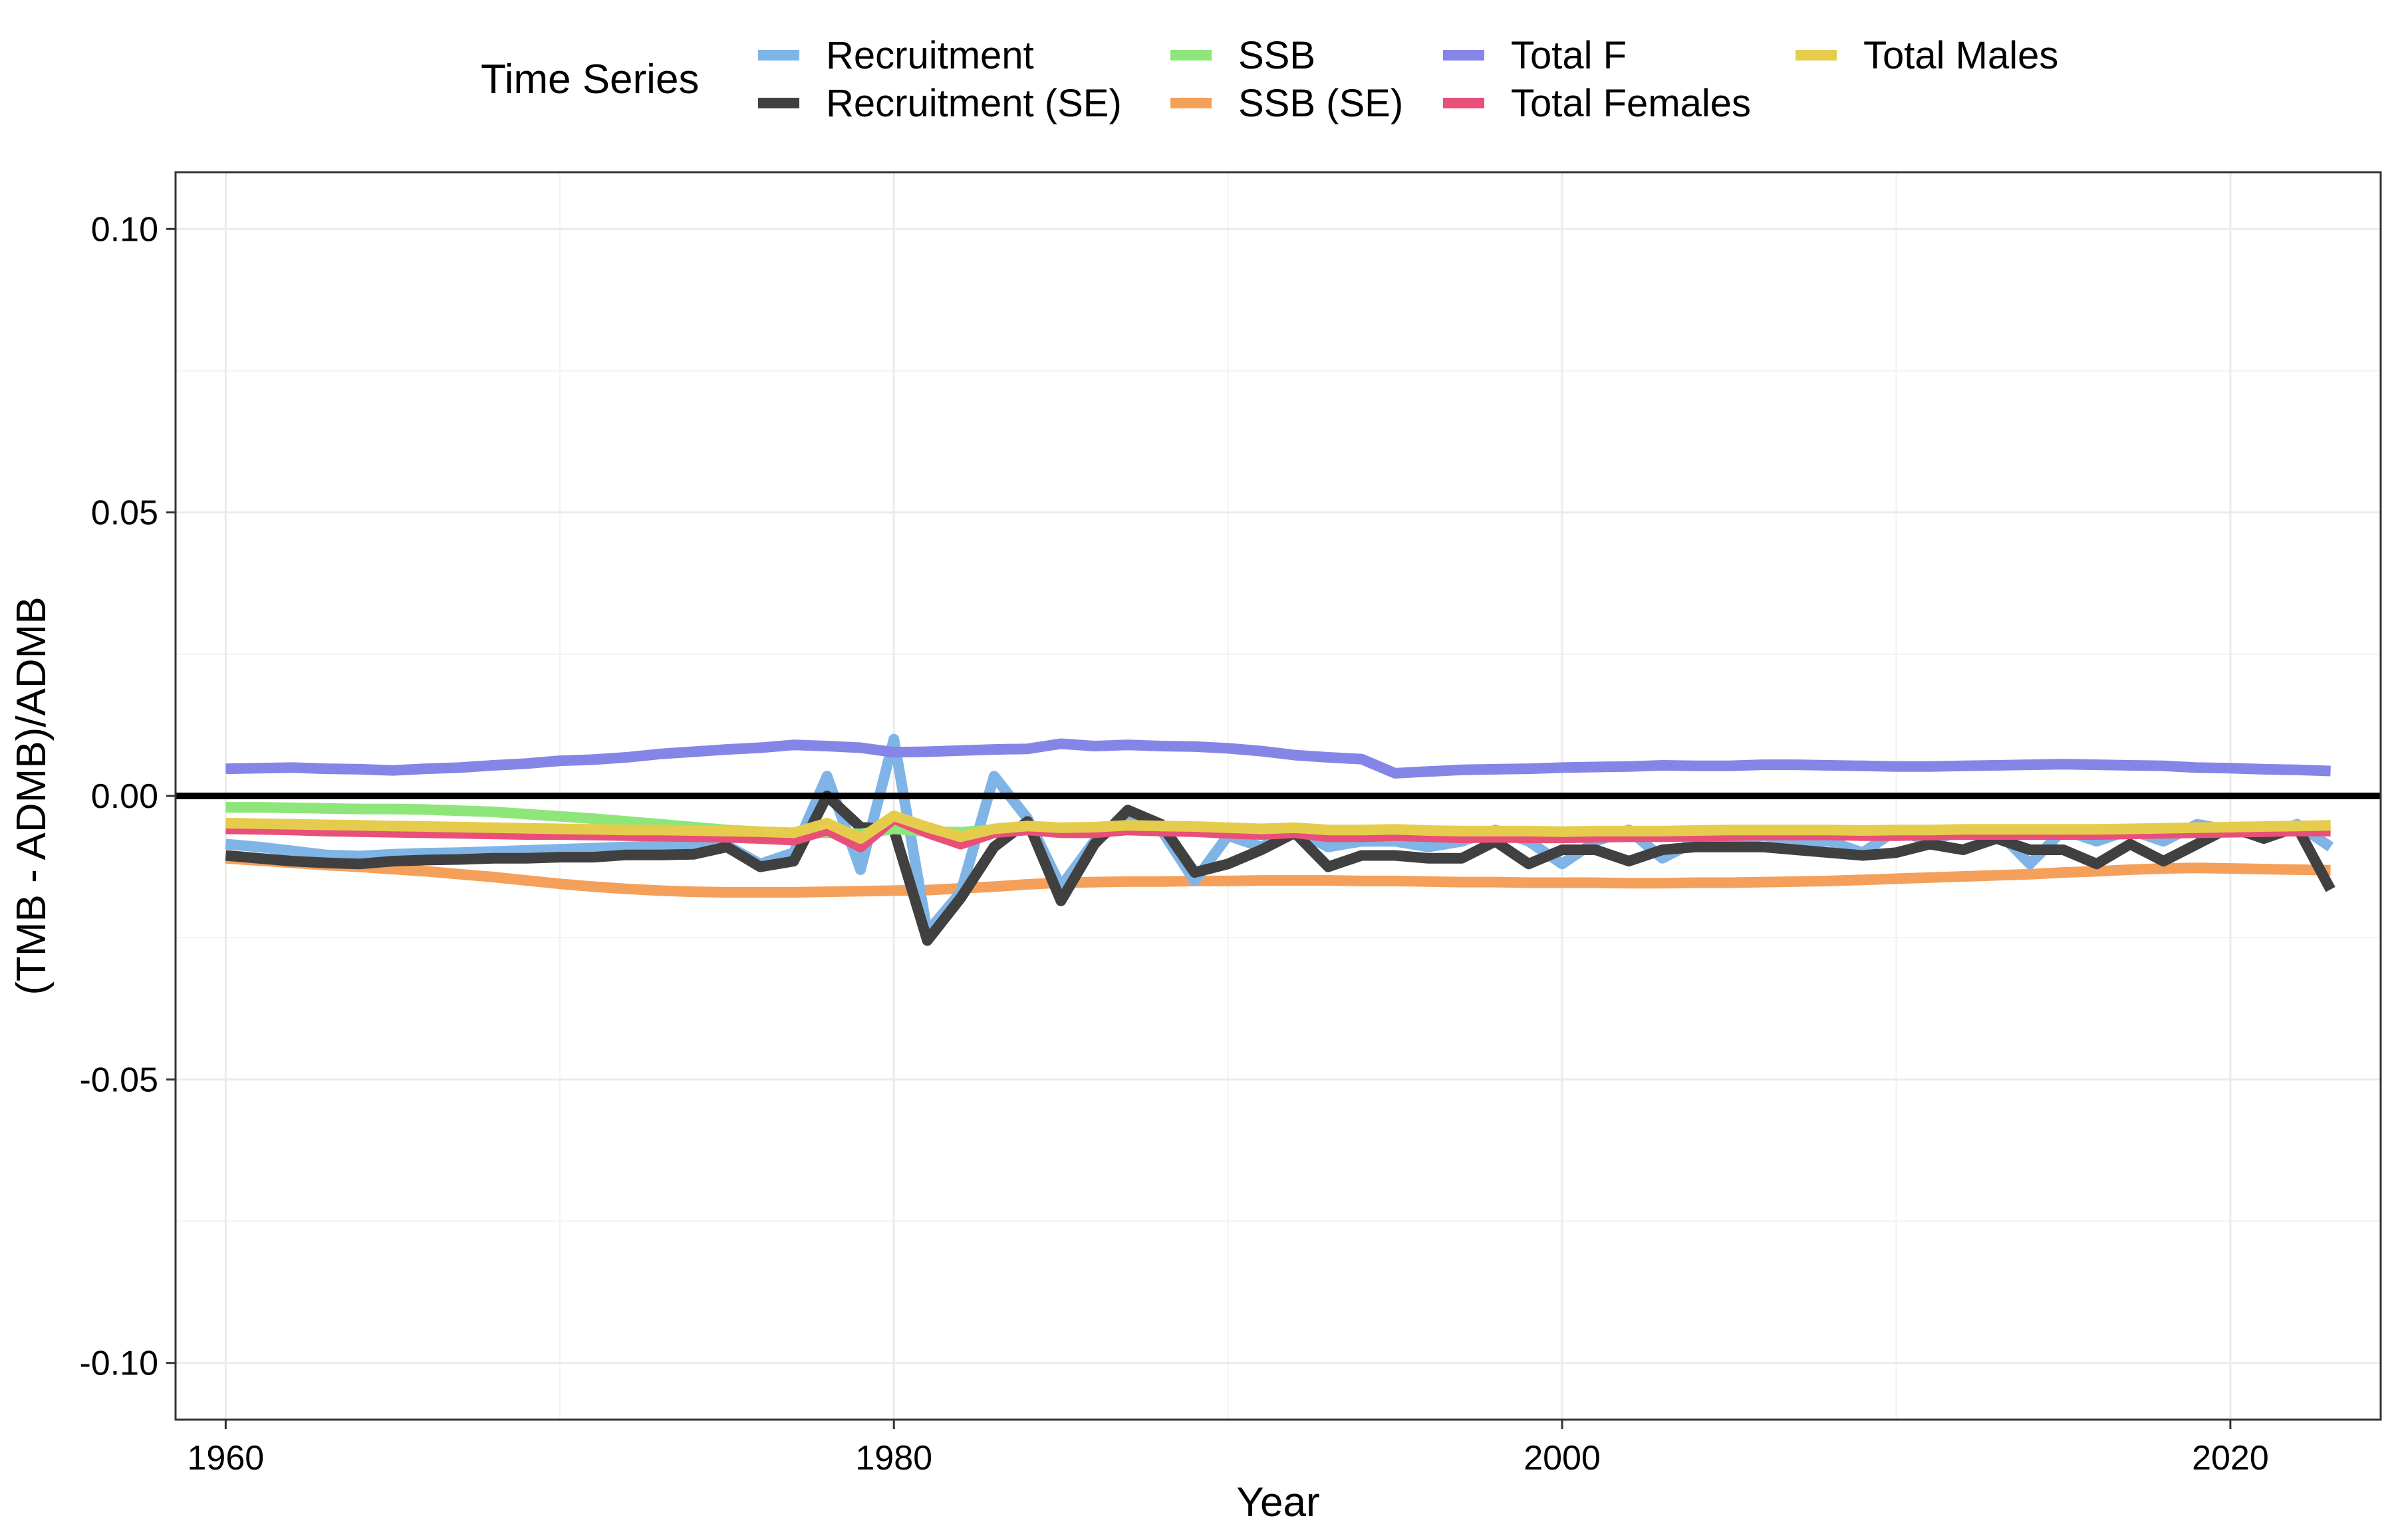 The width and height of the screenshot is (2394, 1540). I want to click on x-tick-label: 1980, so click(893, 1458).